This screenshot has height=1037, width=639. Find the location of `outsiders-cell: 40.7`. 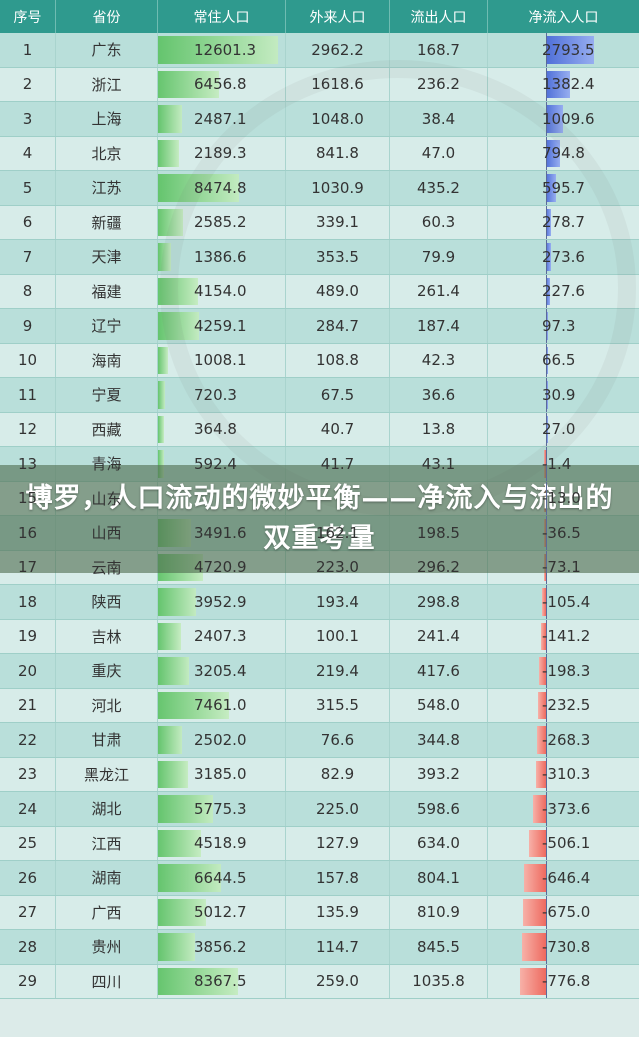

outsiders-cell: 40.7 is located at coordinates (338, 429).